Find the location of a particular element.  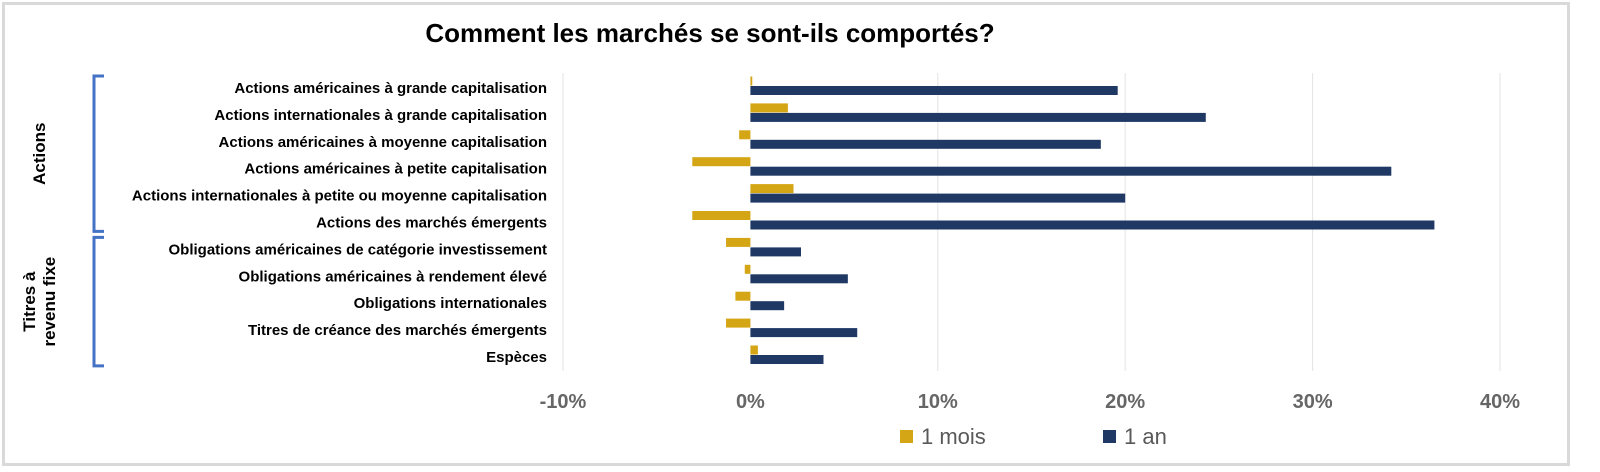

legend: 1 mois 1 an is located at coordinates (1033, 436).